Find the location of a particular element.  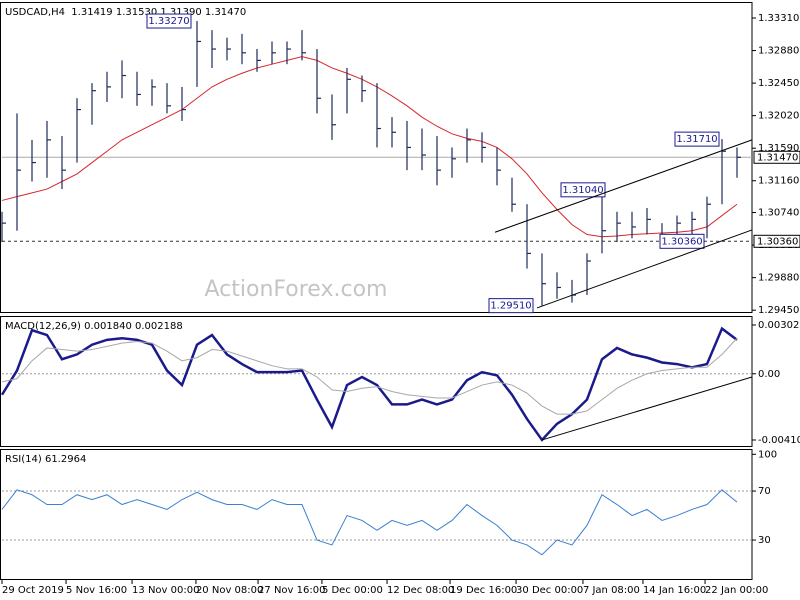

y-tick-label: 70 is located at coordinates (764, 491).